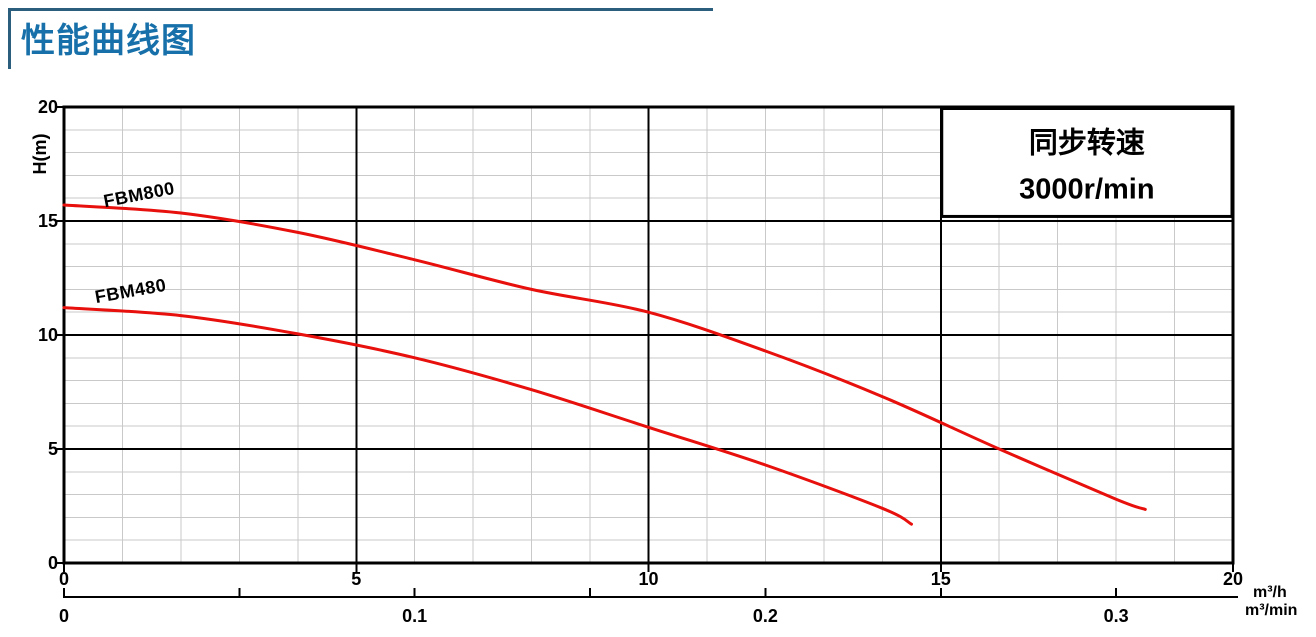 This screenshot has width=1316, height=637. Describe the element at coordinates (53, 563) in the screenshot. I see `y-axis-tick-label: 0` at that location.